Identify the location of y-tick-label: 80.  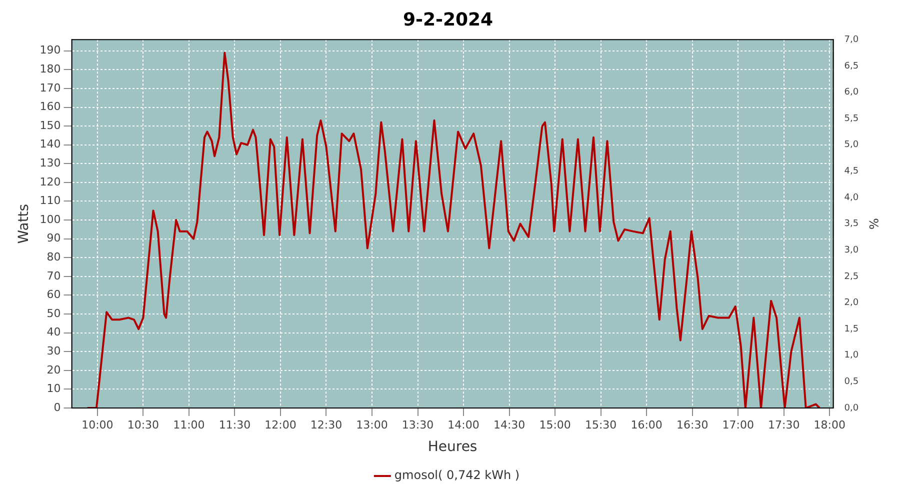
(53, 257).